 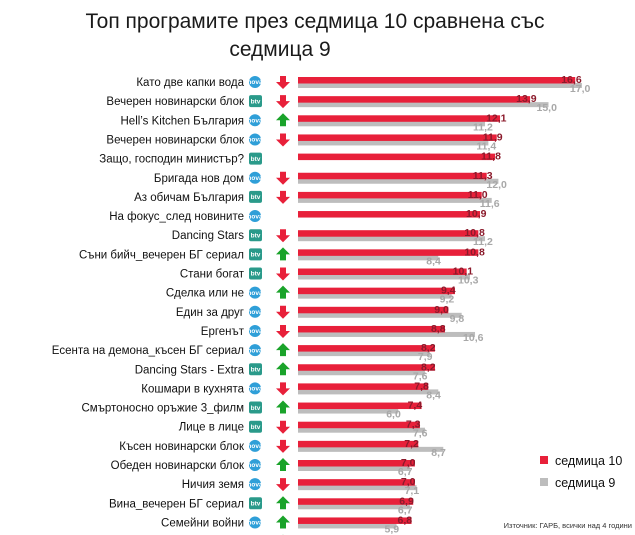 What do you see at coordinates (544, 460) in the screenshot?
I see `legend-swatch-week10` at bounding box center [544, 460].